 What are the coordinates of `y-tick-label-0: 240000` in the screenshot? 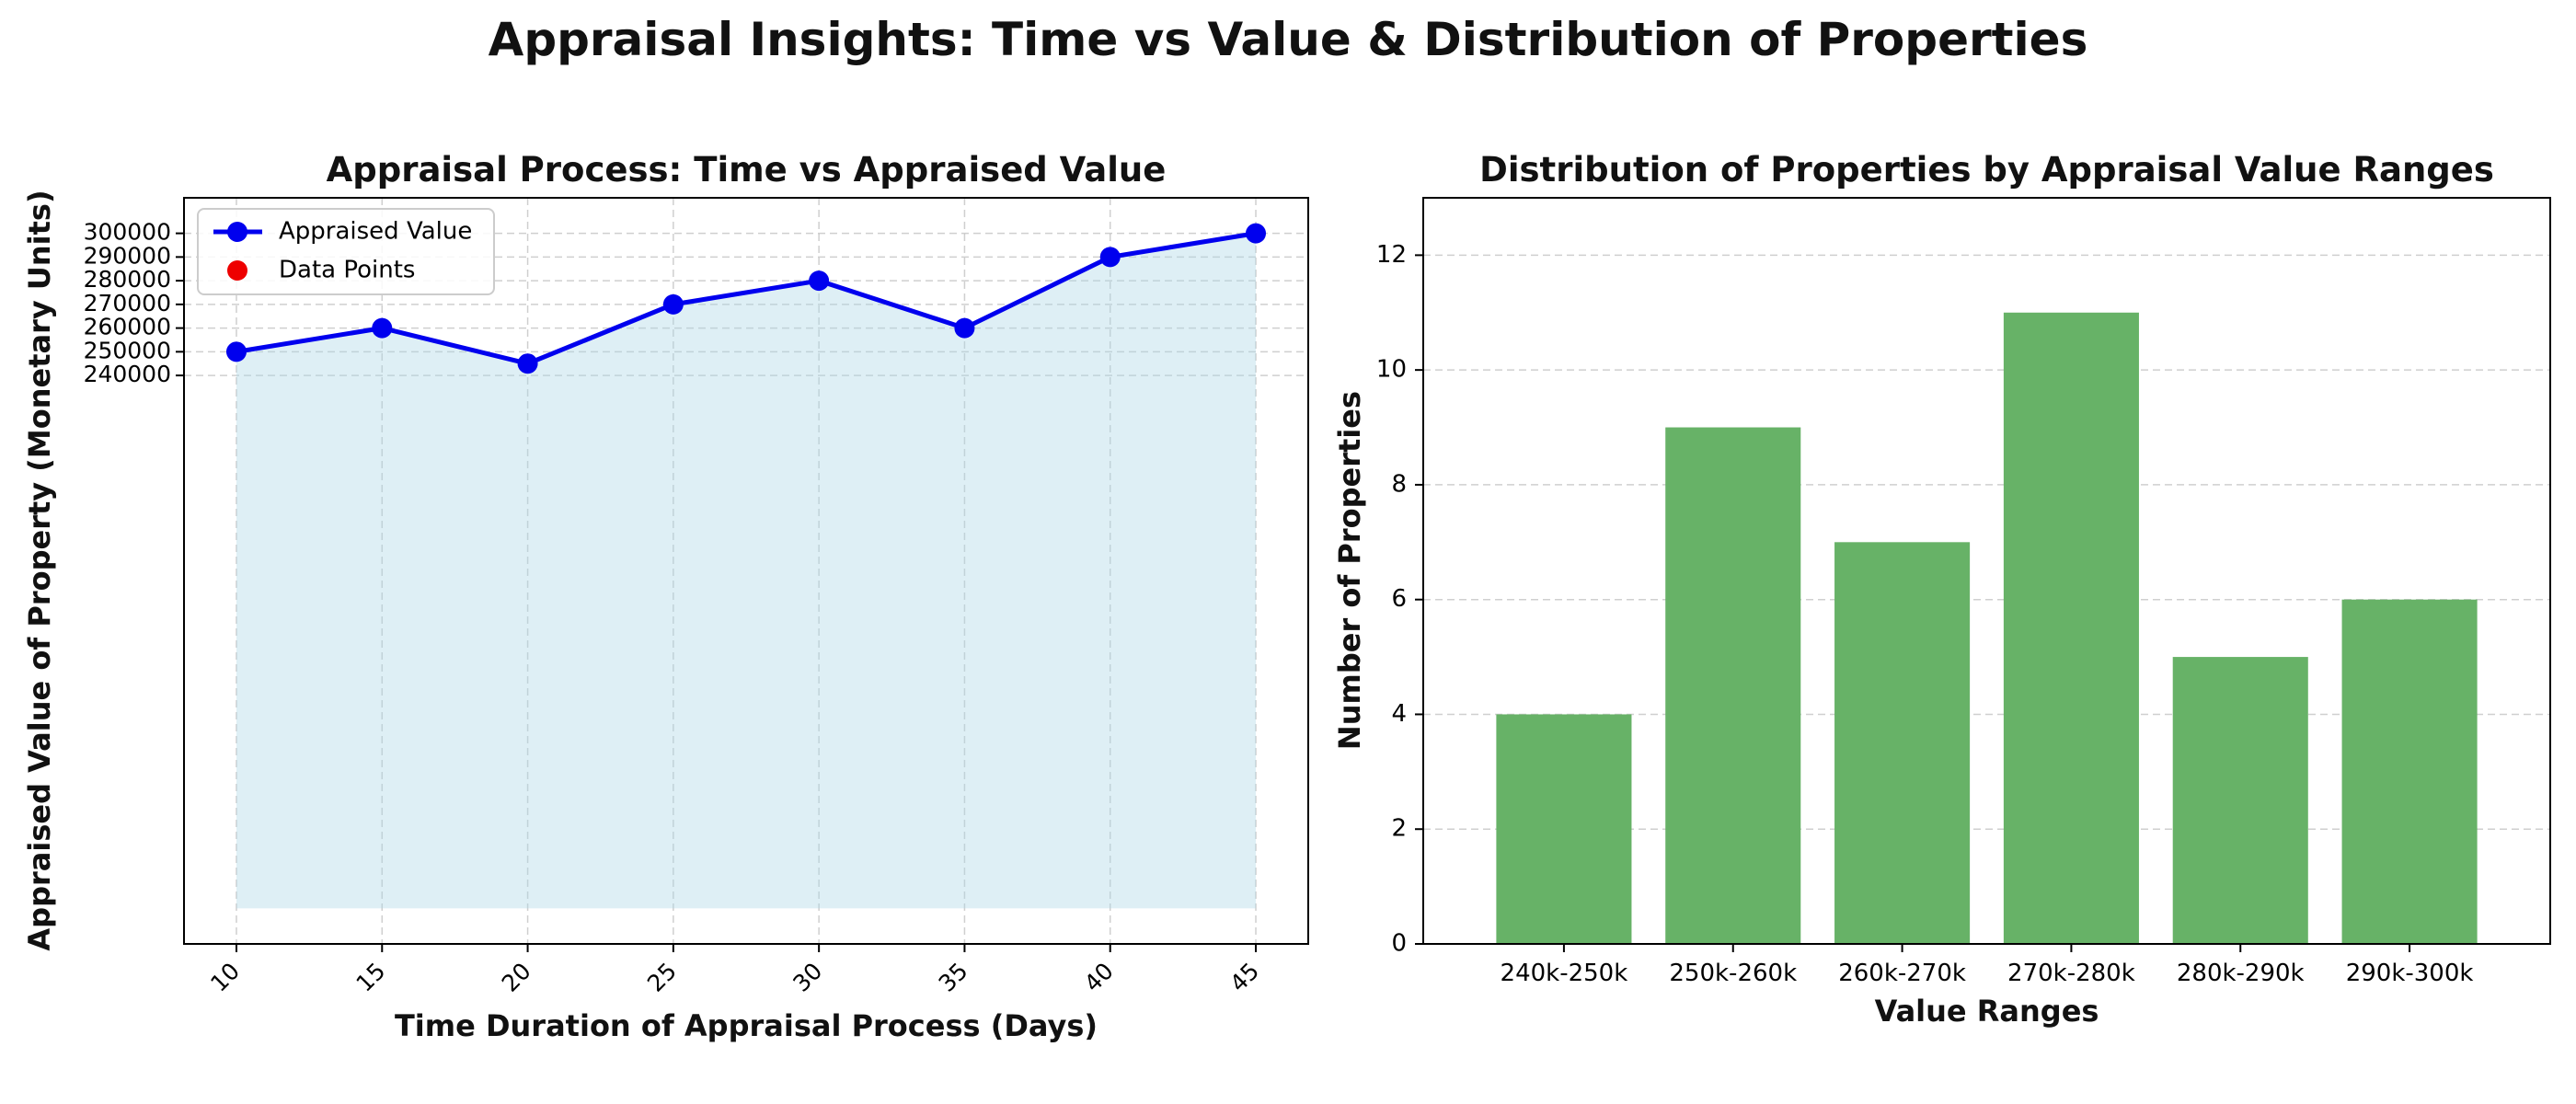 It's located at (127, 374).